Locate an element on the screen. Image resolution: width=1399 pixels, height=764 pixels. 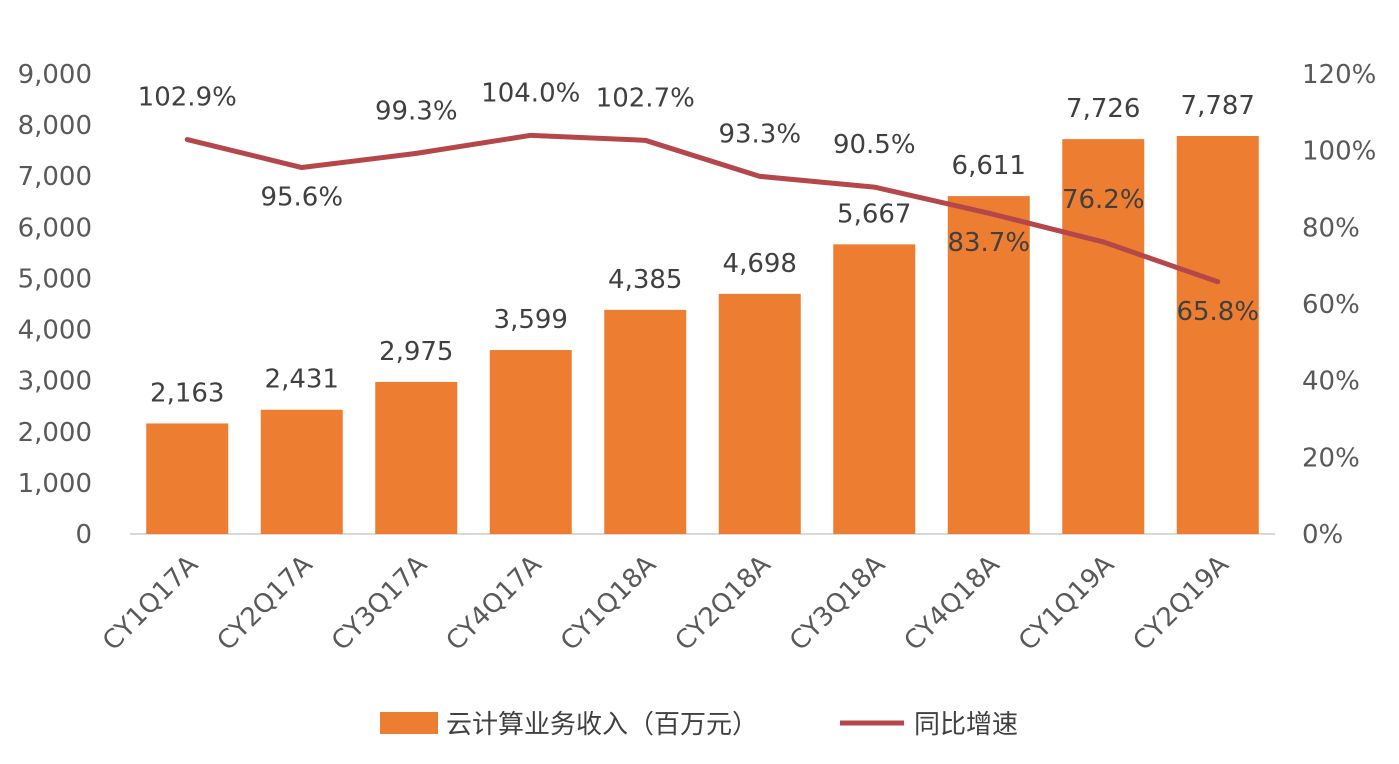
bar-CY3Q18A is located at coordinates (874, 389).